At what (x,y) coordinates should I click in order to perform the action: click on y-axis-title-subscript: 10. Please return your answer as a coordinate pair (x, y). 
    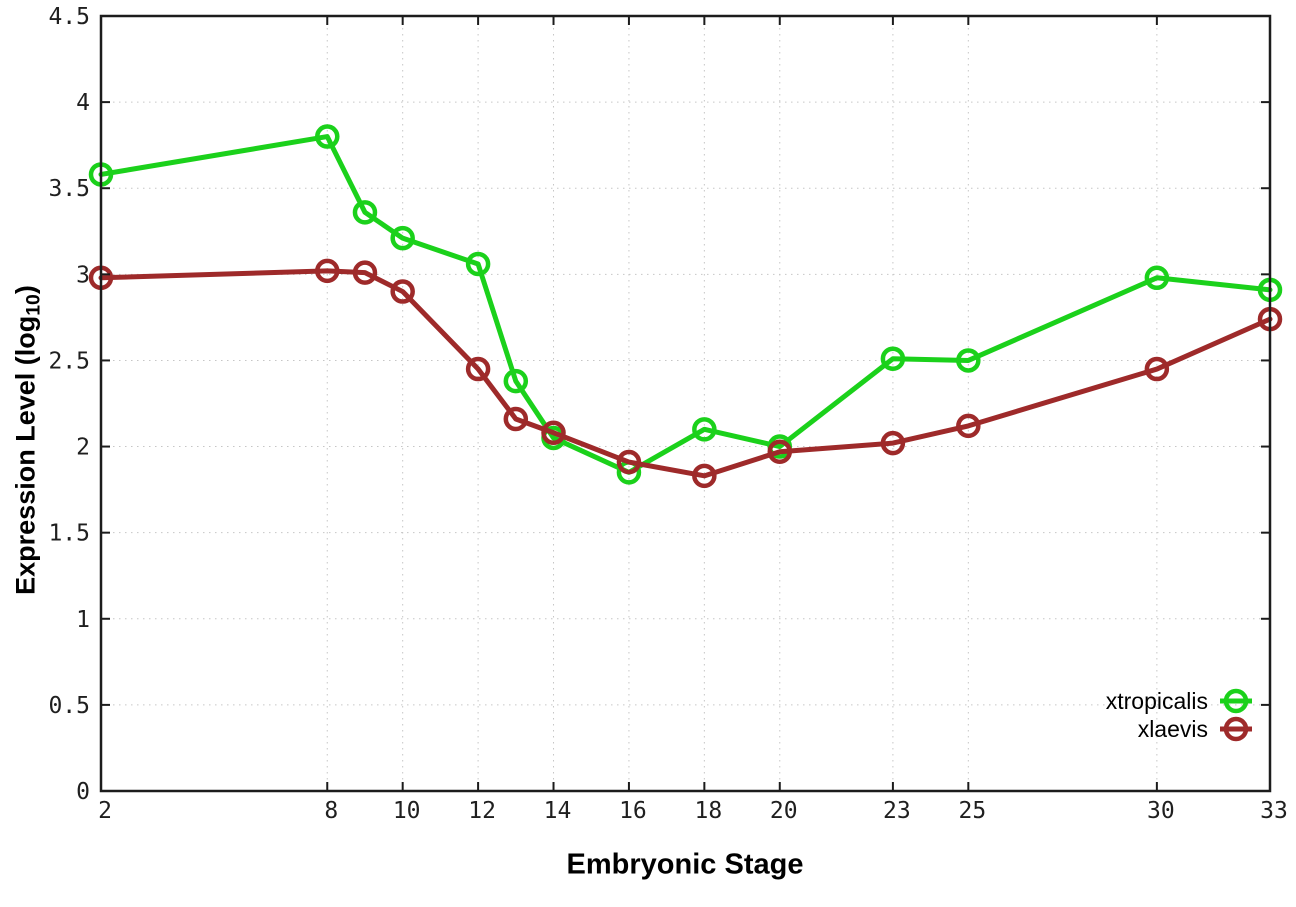
    Looking at the image, I should click on (33, 305).